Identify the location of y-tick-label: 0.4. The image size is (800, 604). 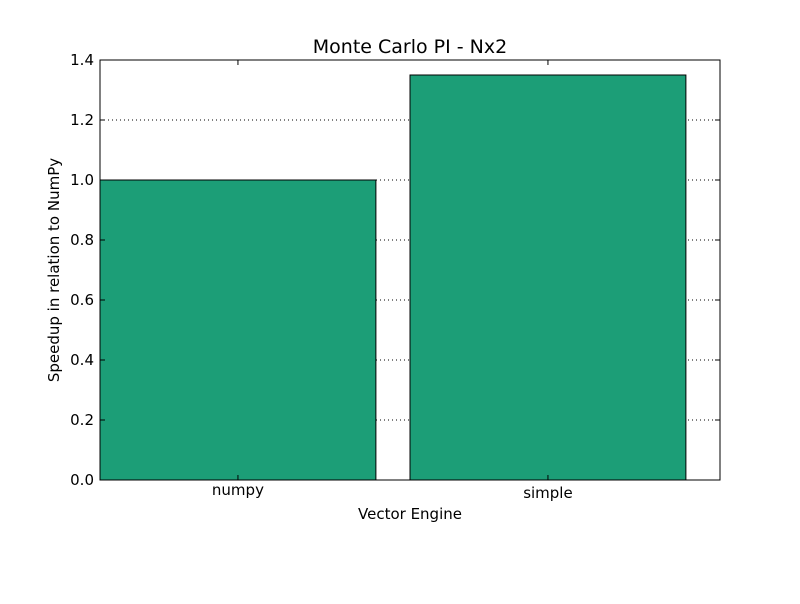
(82, 360).